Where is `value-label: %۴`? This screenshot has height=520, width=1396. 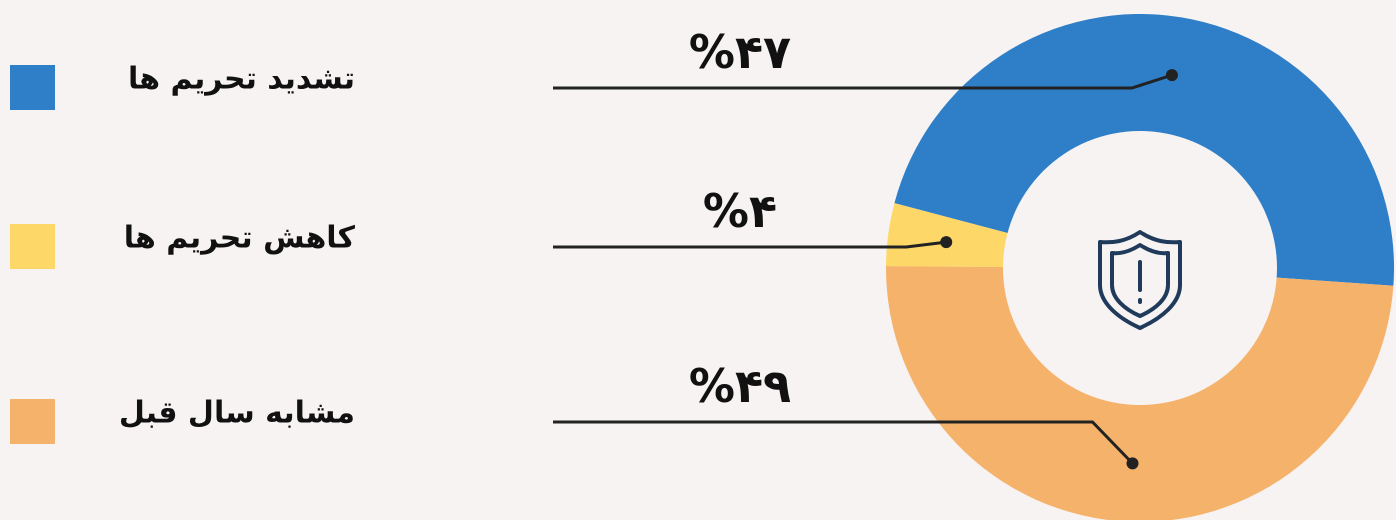
value-label: %۴ is located at coordinates (740, 211).